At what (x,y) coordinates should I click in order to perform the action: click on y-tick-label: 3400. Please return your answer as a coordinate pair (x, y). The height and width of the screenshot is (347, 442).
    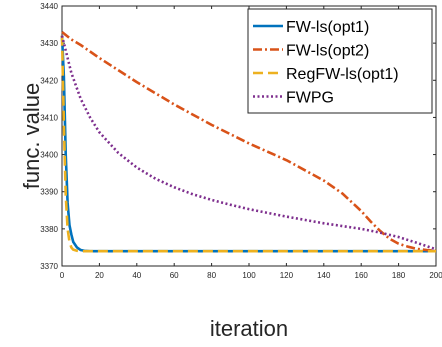
    Looking at the image, I should click on (49, 155).